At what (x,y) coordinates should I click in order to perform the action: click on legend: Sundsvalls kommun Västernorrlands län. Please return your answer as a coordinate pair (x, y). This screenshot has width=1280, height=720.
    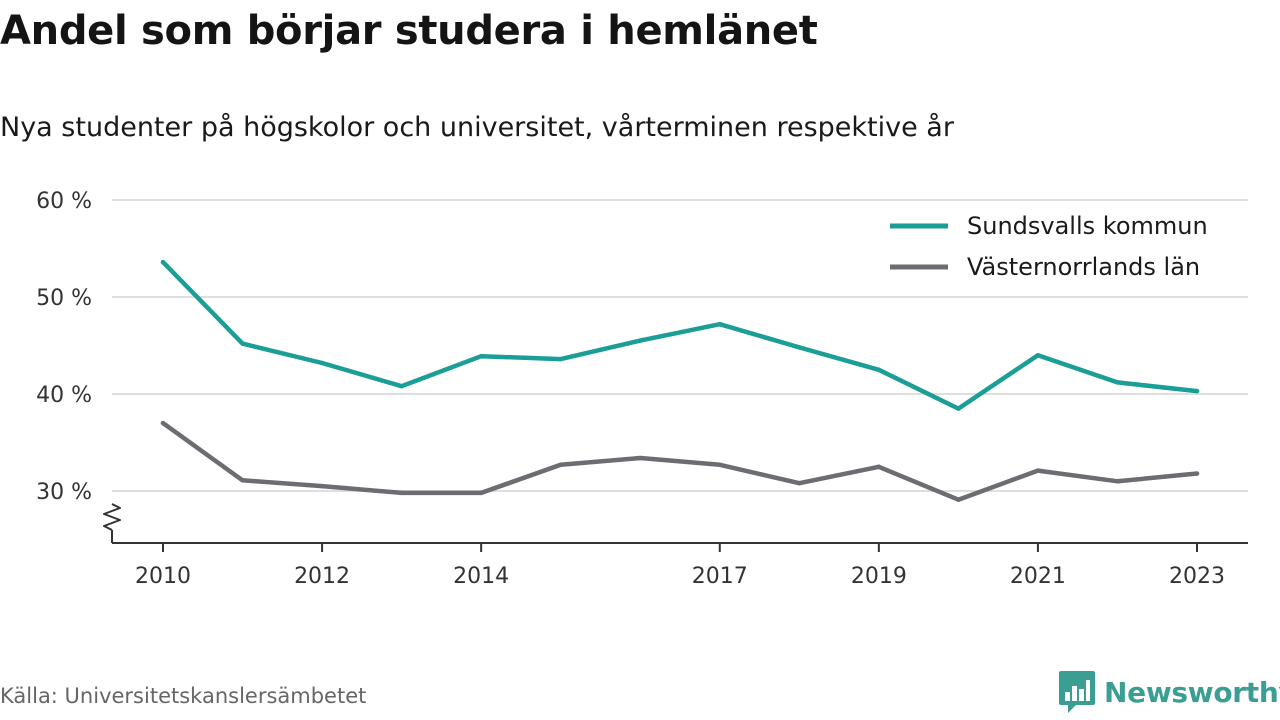
    Looking at the image, I should click on (1049, 246).